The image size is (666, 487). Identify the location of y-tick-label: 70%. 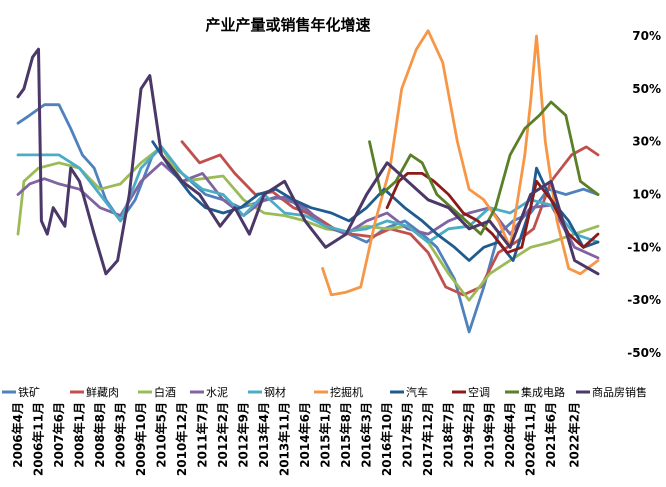
(646, 36).